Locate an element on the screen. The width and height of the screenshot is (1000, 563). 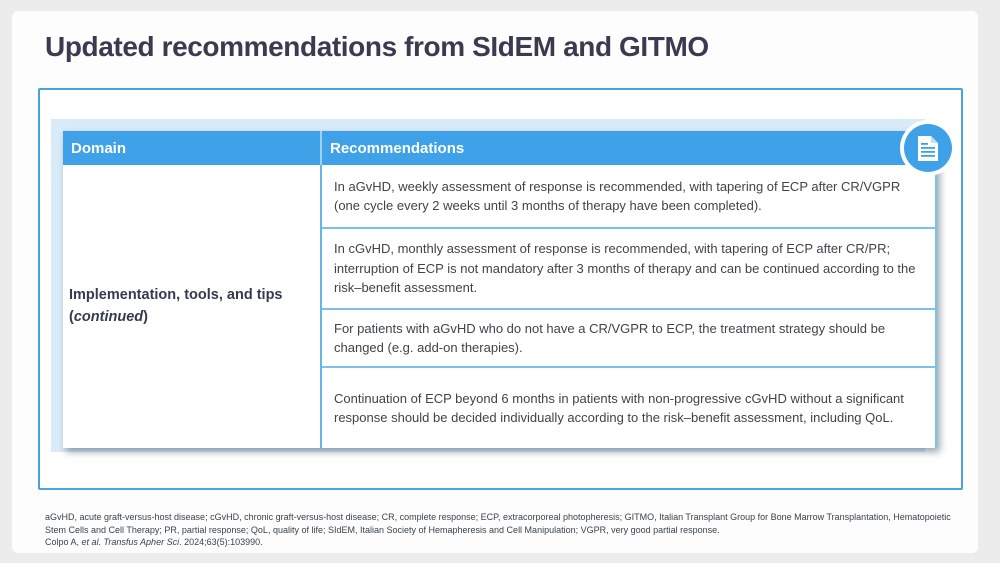
document-icon-circle is located at coordinates (928, 148).